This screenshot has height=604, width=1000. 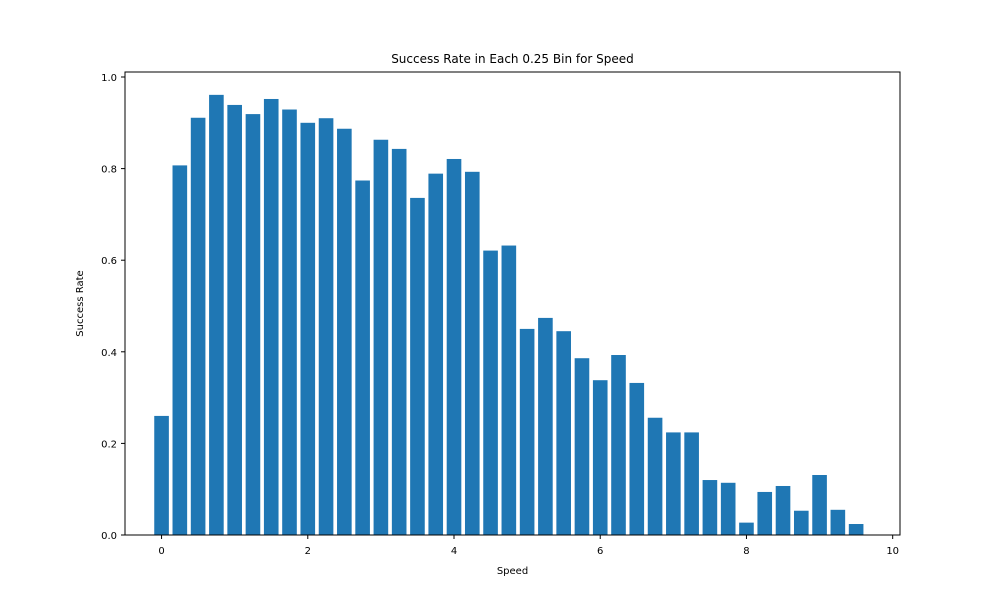 I want to click on x-tick-label: 2, so click(x=308, y=551).